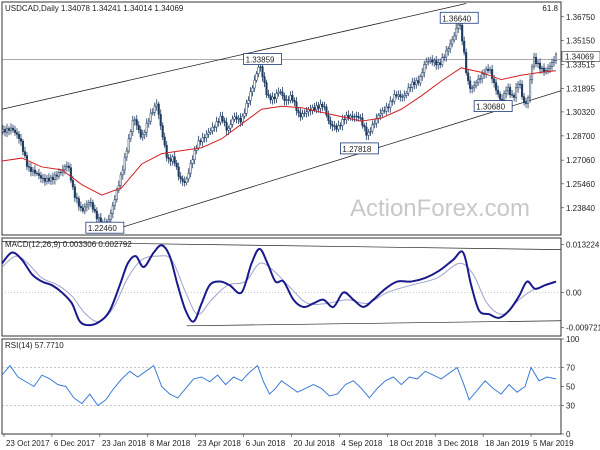 The width and height of the screenshot is (600, 450). I want to click on x-tick-label: 23 Apr 2018, so click(220, 443).